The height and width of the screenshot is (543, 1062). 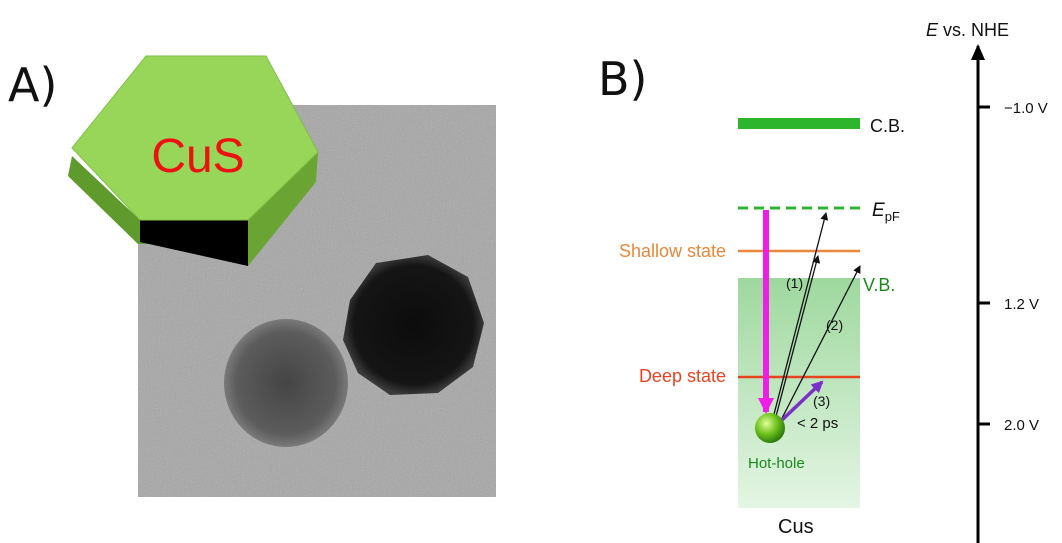 What do you see at coordinates (797, 340) in the screenshot?
I see `transition-1-arrow-b` at bounding box center [797, 340].